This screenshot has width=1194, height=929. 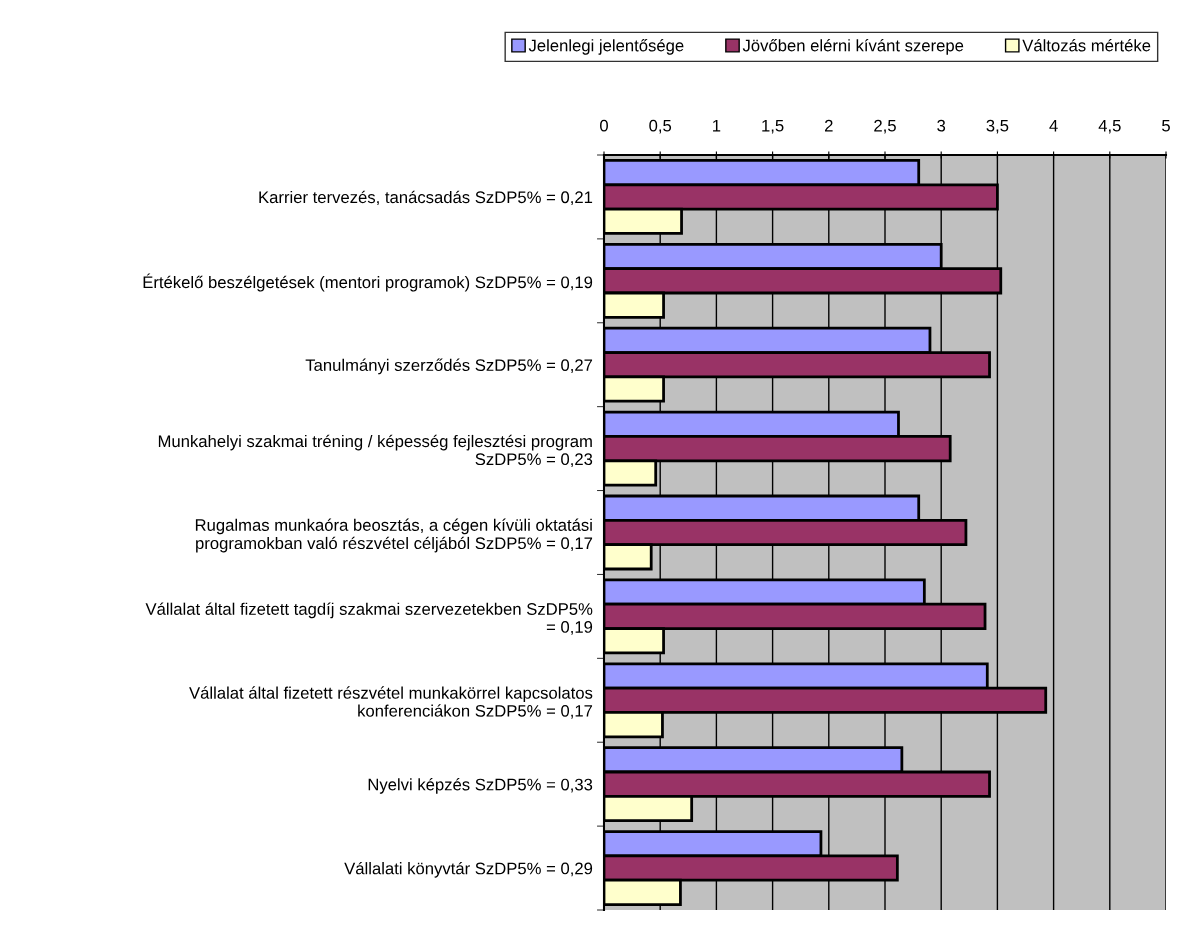 I want to click on x-tick-label: 1,5, so click(x=773, y=126).